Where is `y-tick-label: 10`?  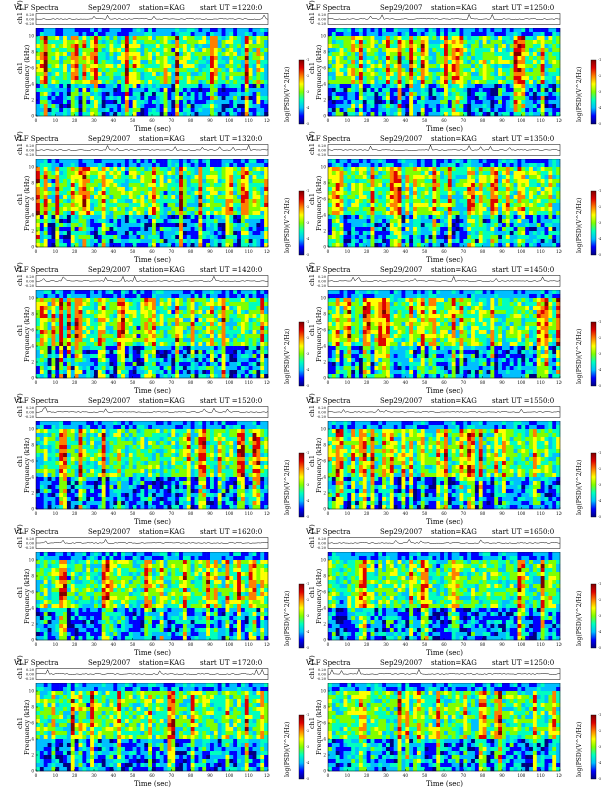 y-tick-label: 10 is located at coordinates (324, 36).